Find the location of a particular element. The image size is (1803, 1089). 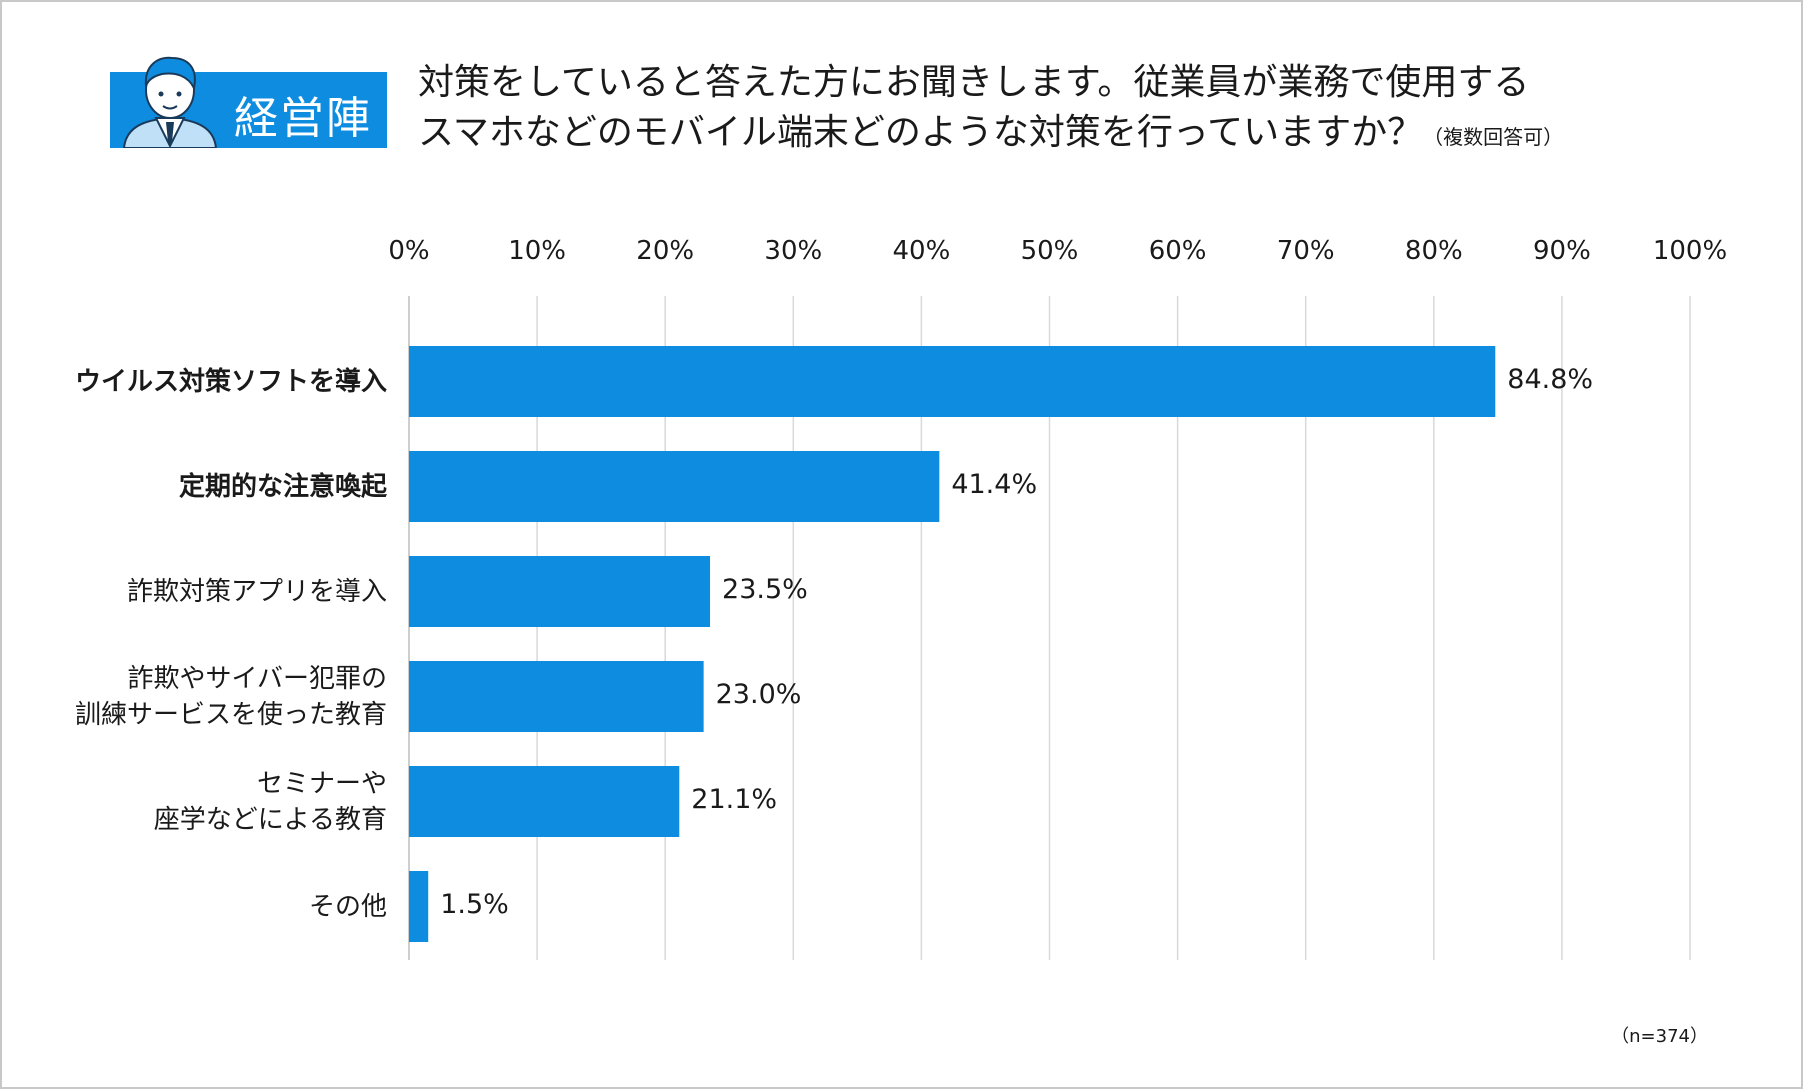

x-tick-label: 20% is located at coordinates (665, 251).